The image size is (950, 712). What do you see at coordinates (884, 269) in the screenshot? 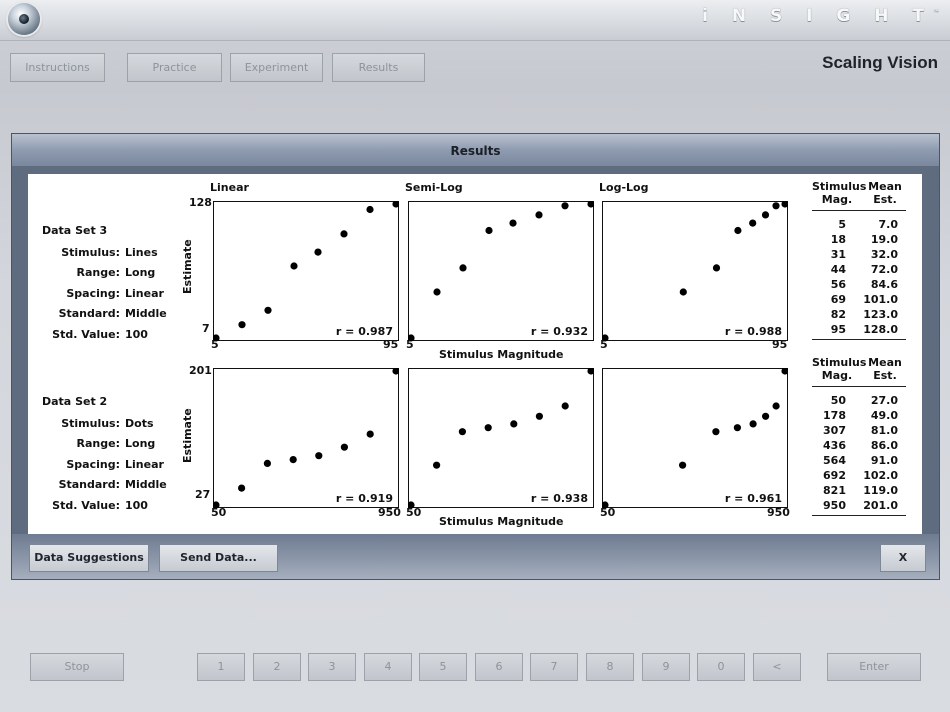
I see `table-cell-mean: 72.0` at bounding box center [884, 269].